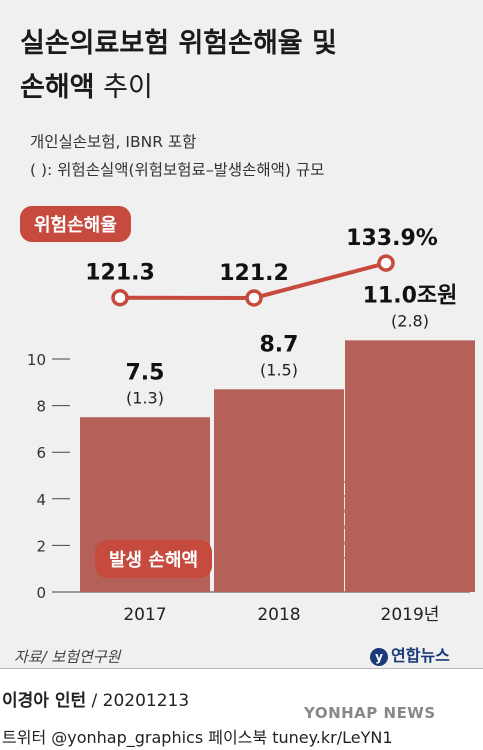 Image resolution: width=483 pixels, height=750 pixels. Describe the element at coordinates (410, 295) in the screenshot. I see `bar-value-label: 11.0조원` at that location.